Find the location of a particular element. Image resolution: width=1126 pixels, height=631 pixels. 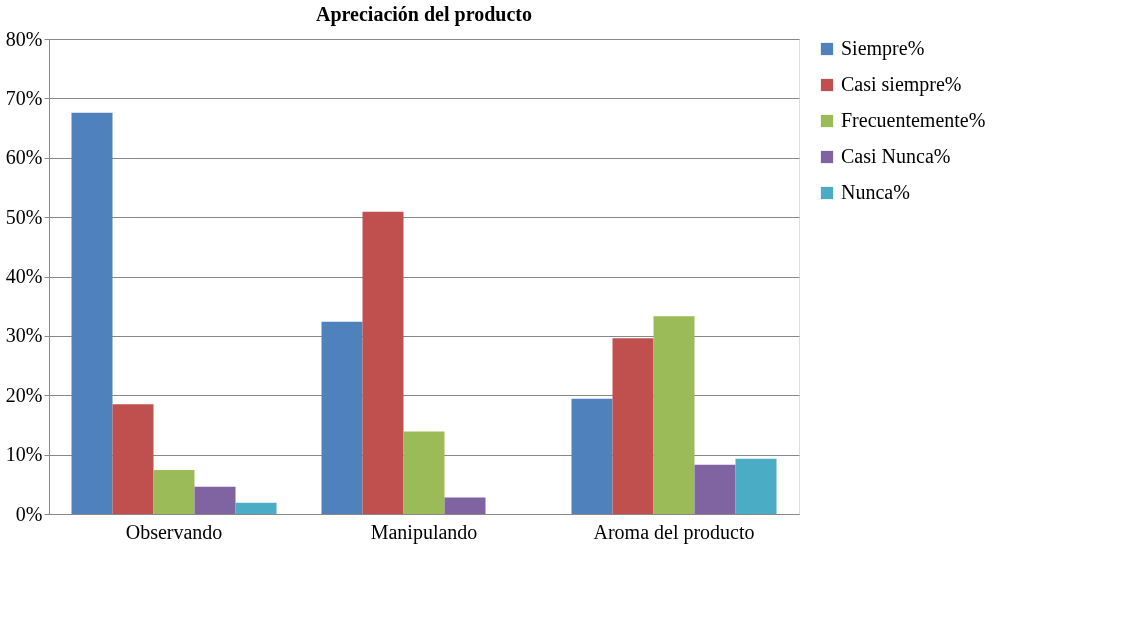

y-tick-label: 20% is located at coordinates (24, 394).